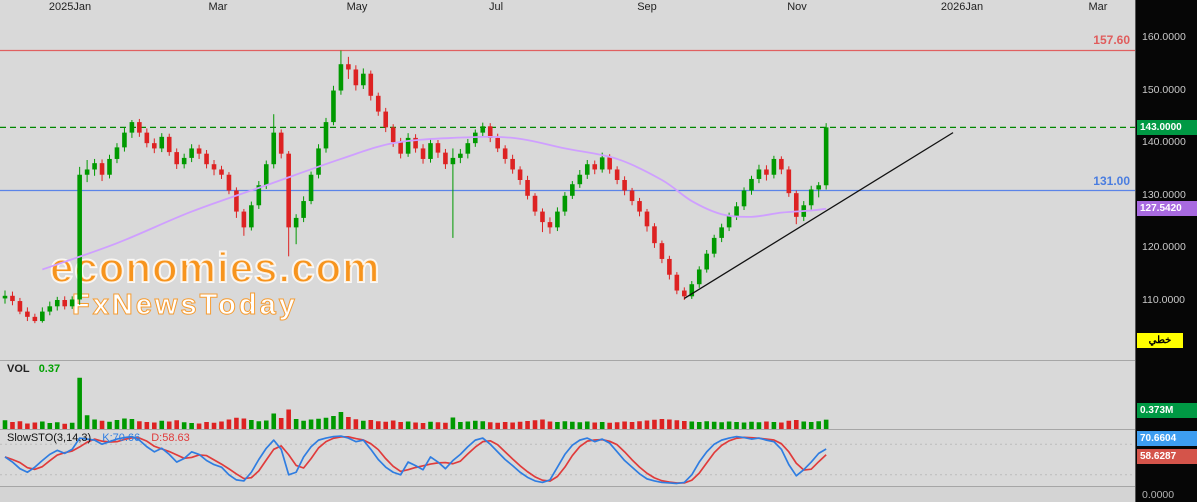 This screenshot has height=502, width=1197. What do you see at coordinates (1167, 438) in the screenshot?
I see `stoch-k-badge: 70.6604` at bounding box center [1167, 438].